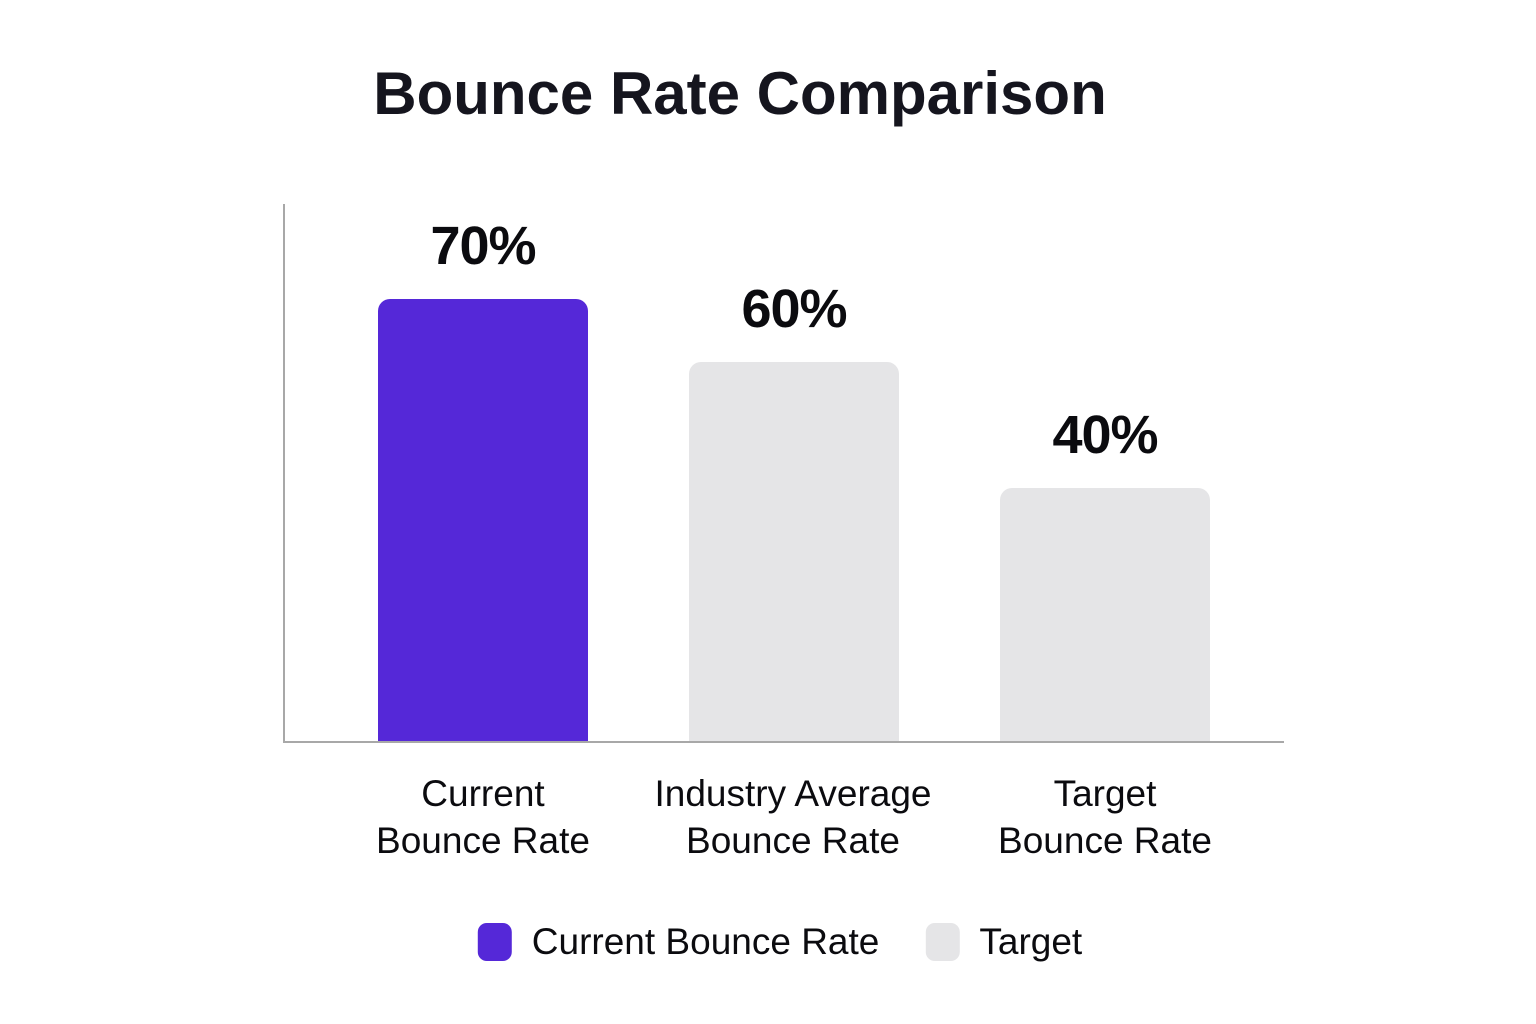  Describe the element at coordinates (793, 793) in the screenshot. I see `category-label-line: Industry Average` at that location.